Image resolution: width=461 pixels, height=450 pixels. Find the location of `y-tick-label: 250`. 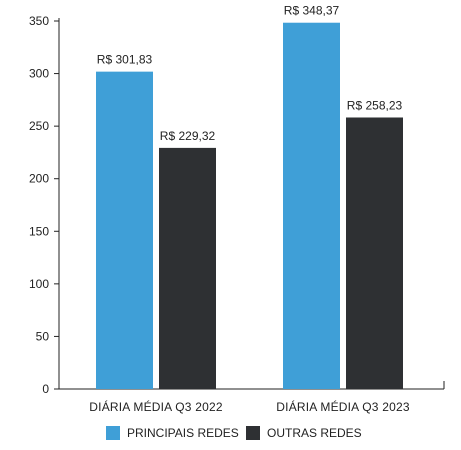

y-tick-label: 250 is located at coordinates (39, 126).